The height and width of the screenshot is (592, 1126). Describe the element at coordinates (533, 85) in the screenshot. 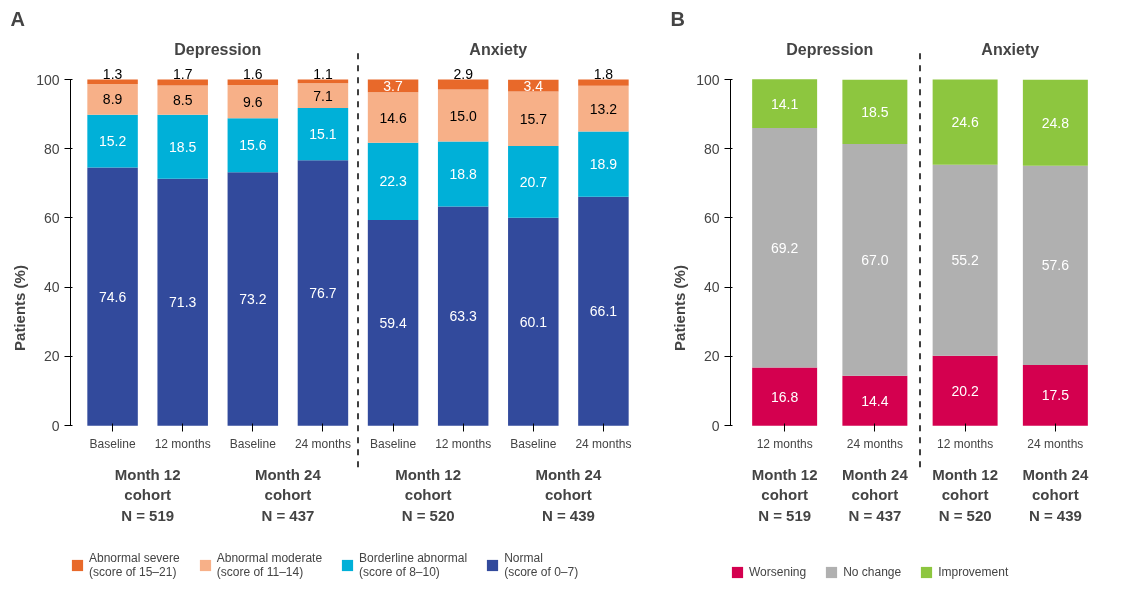

I see `data-label: 3.4` at that location.